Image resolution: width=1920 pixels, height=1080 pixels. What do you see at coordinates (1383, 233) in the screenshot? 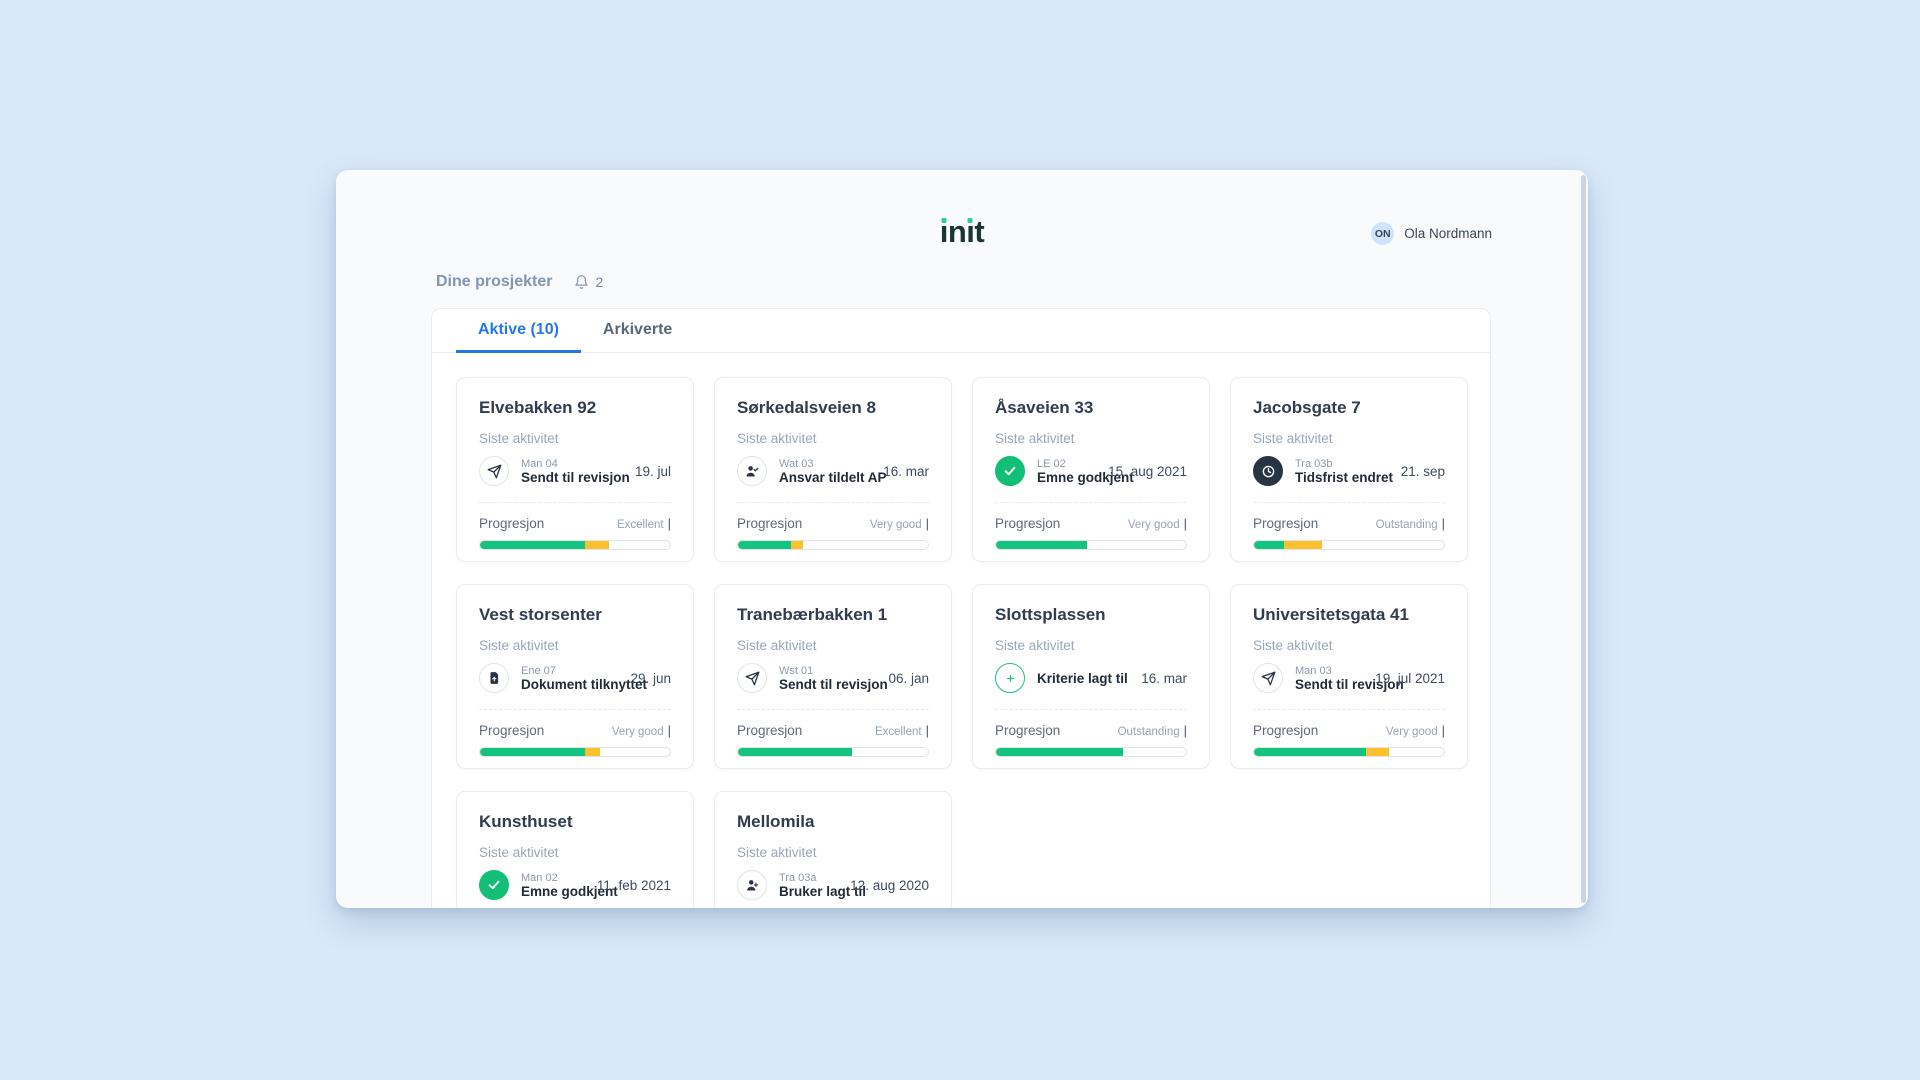
I see `avatar: ON` at bounding box center [1383, 233].